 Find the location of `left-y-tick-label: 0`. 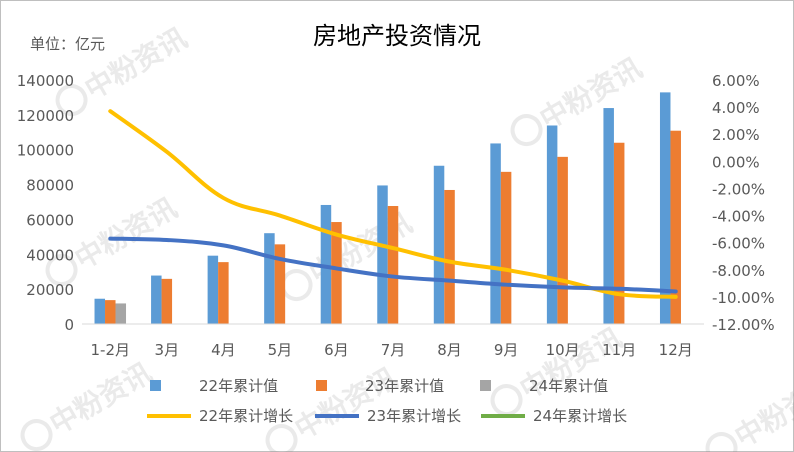

left-y-tick-label: 0 is located at coordinates (69, 325).